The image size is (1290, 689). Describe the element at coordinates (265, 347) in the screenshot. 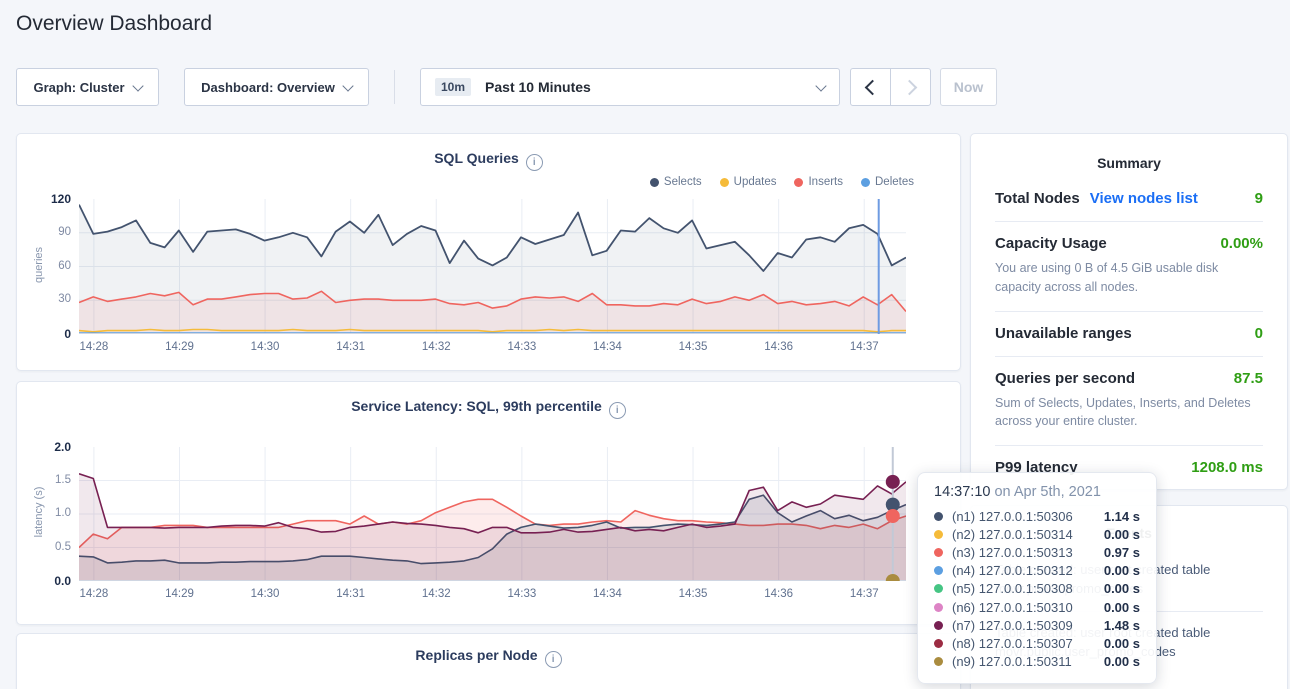

I see `x-axis-tick: 14:30` at that location.